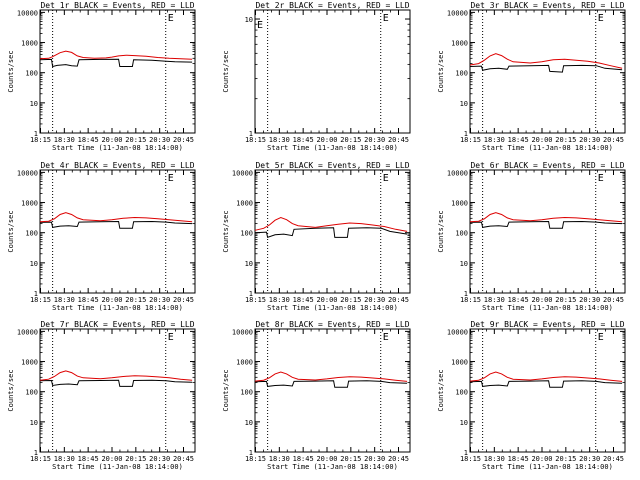 This screenshot has width=640, height=480. What do you see at coordinates (547, 165) in the screenshot?
I see `panel-title: Det 6r BLACK = Events, RED = LLD` at bounding box center [547, 165].